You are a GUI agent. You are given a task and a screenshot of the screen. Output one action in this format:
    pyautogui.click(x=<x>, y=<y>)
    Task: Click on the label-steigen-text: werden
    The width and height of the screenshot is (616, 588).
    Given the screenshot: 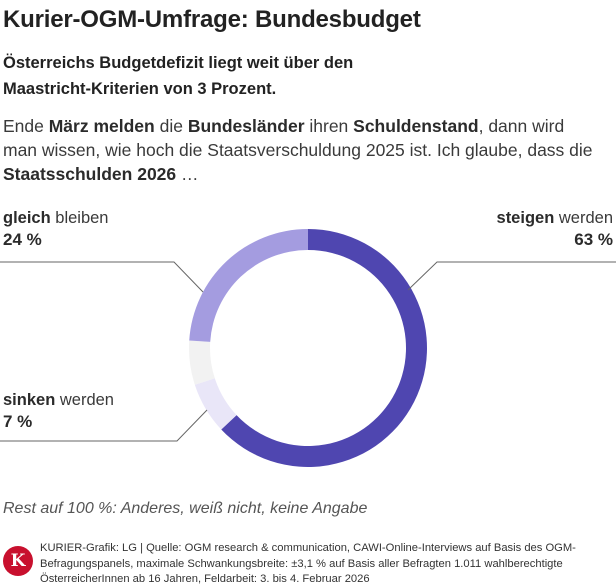 What is the action you would take?
    pyautogui.click(x=583, y=218)
    